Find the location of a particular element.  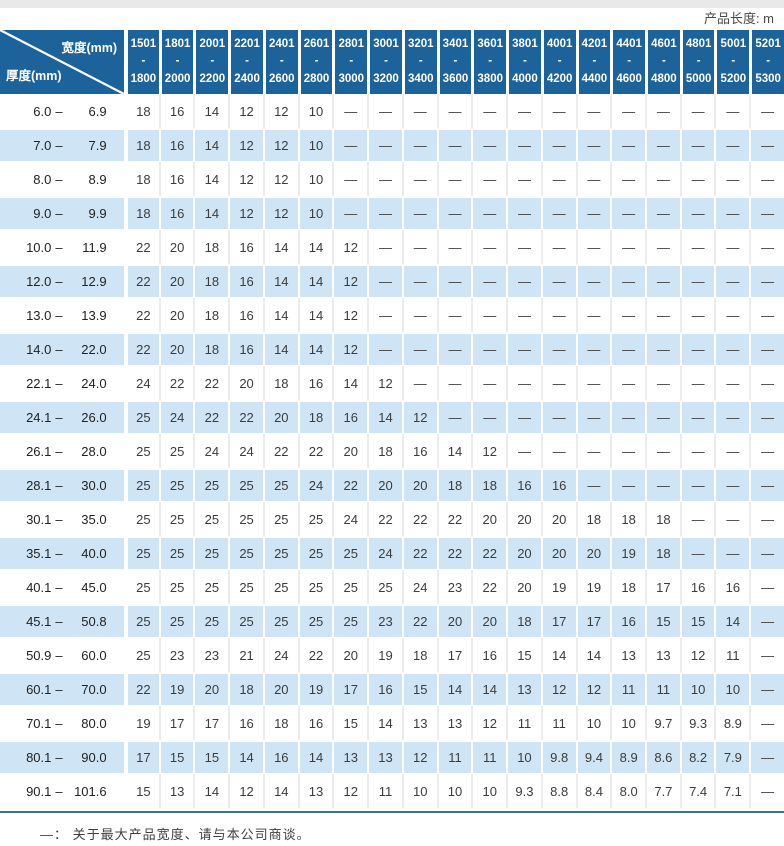

column-header-line1: 1801 is located at coordinates (177, 44).